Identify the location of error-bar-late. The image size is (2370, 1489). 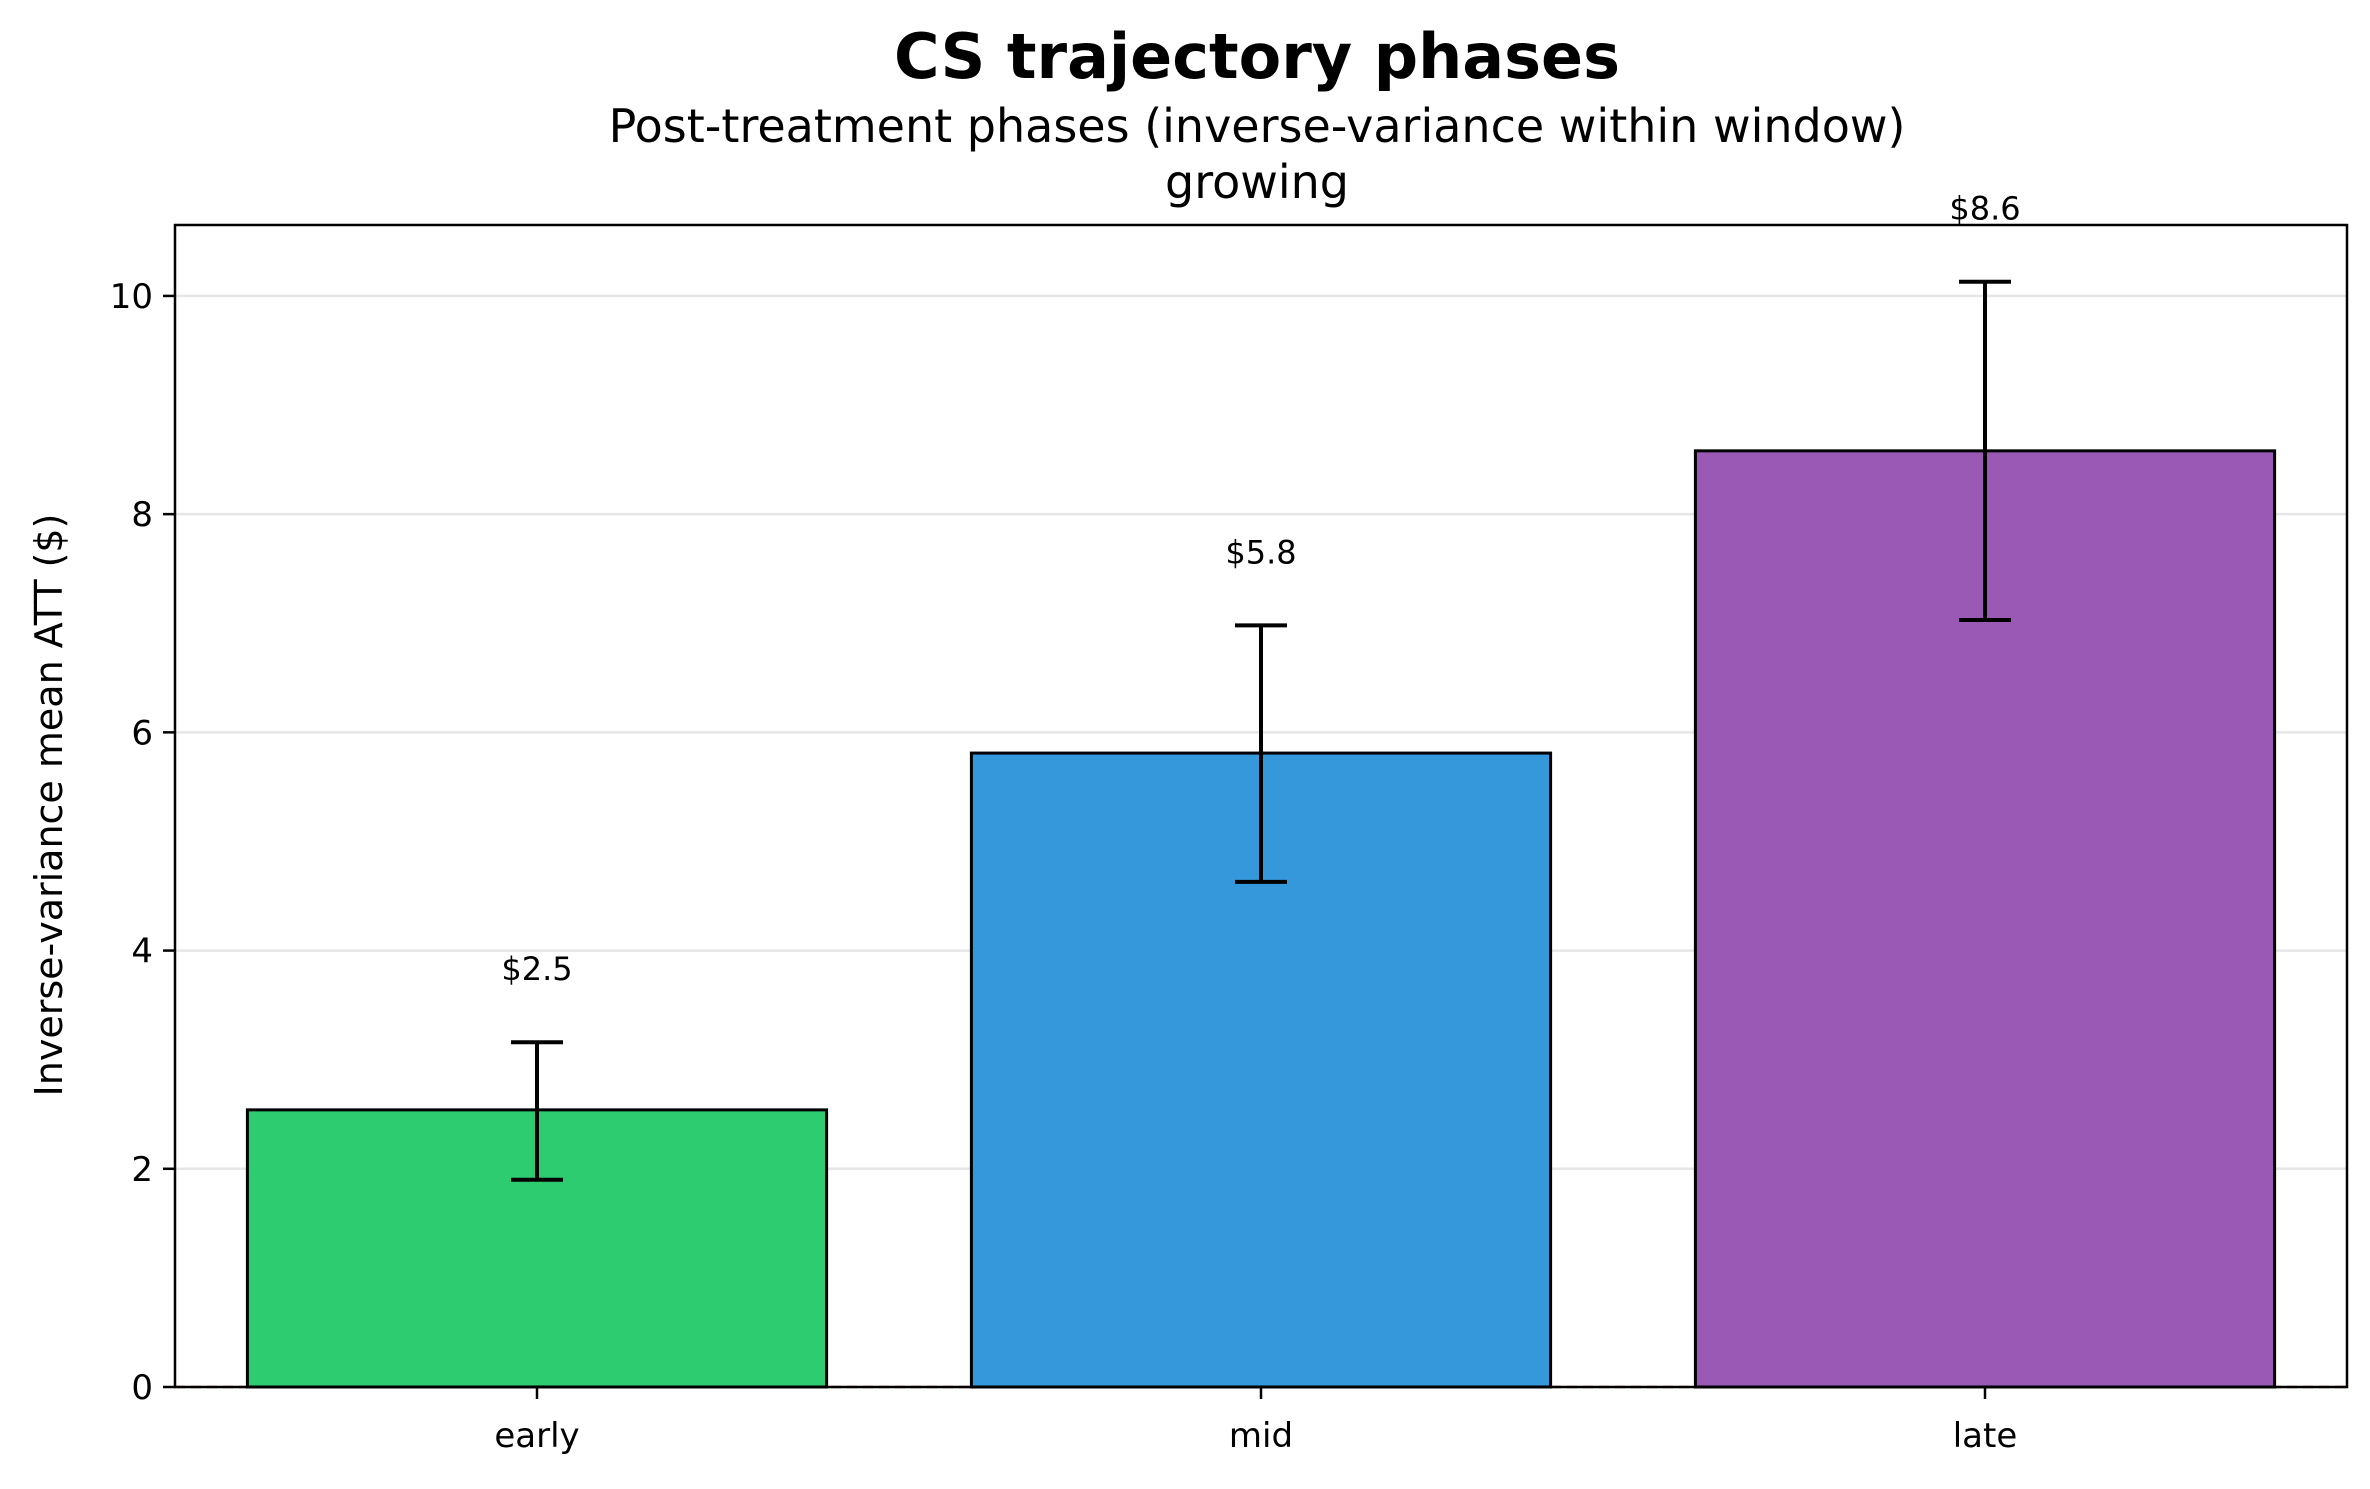
(1985, 450).